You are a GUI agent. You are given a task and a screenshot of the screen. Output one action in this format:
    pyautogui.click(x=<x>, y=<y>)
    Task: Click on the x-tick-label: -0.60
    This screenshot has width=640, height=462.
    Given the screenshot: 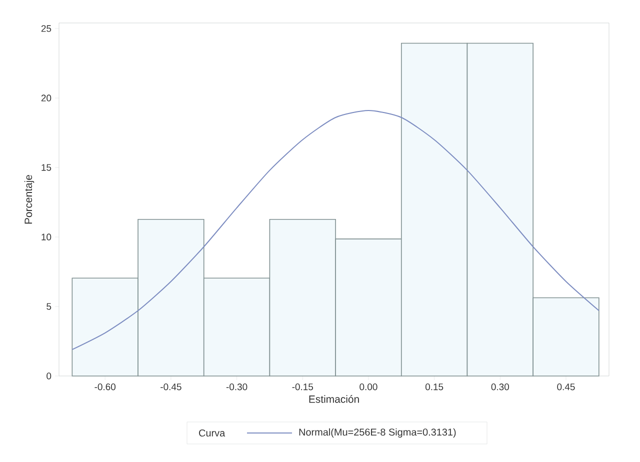 What is the action you would take?
    pyautogui.click(x=105, y=387)
    